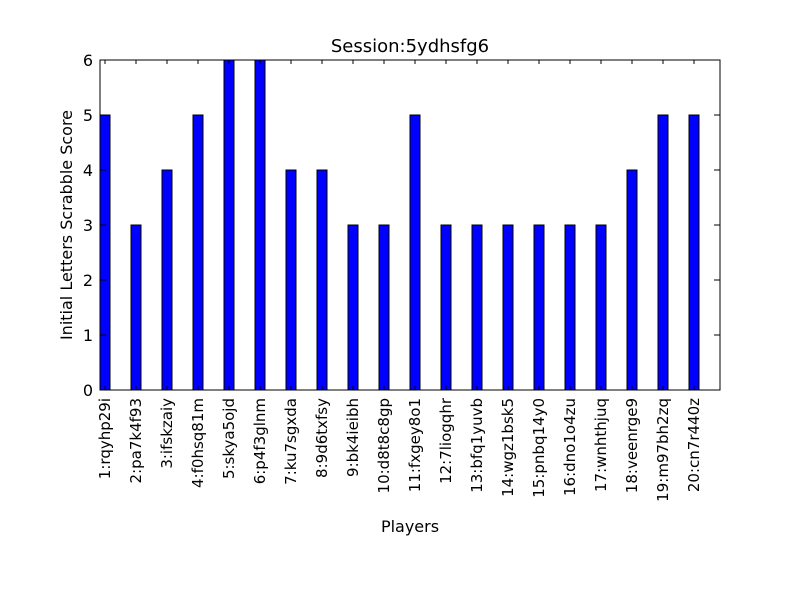 The image size is (800, 600). I want to click on x-tick-label: 1:rqyhp29i, so click(105, 438).